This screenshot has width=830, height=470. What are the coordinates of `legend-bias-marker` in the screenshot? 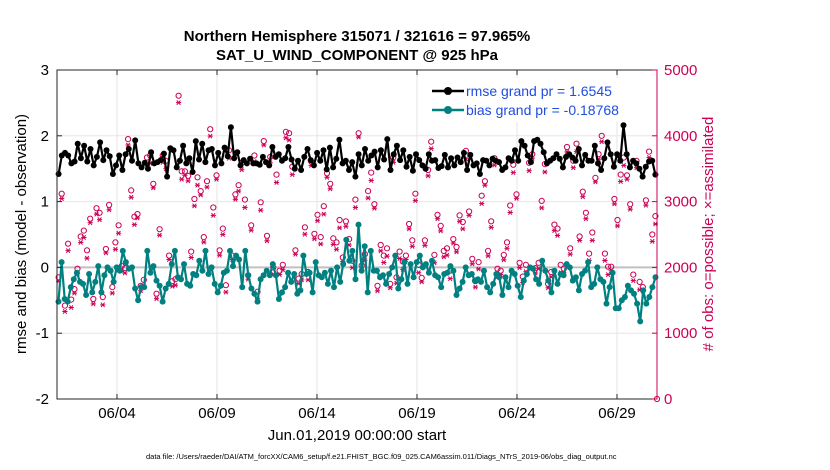 It's located at (448, 110).